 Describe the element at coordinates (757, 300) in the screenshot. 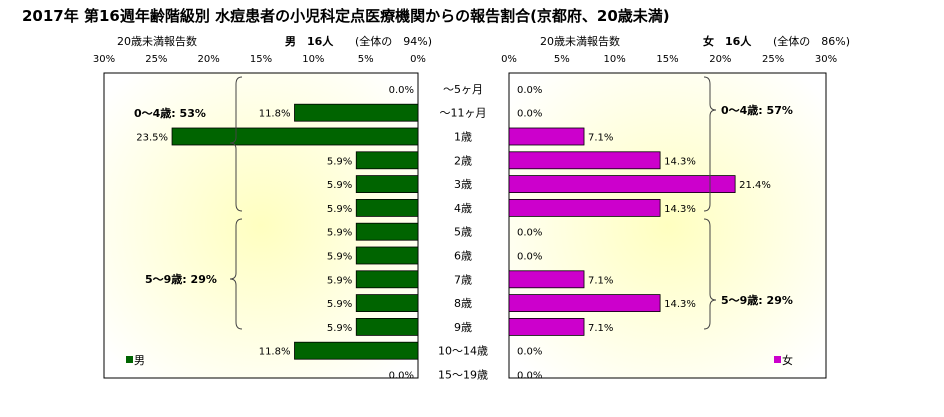

I see `female-5-9-annotation: 5～9歳: 29%` at that location.